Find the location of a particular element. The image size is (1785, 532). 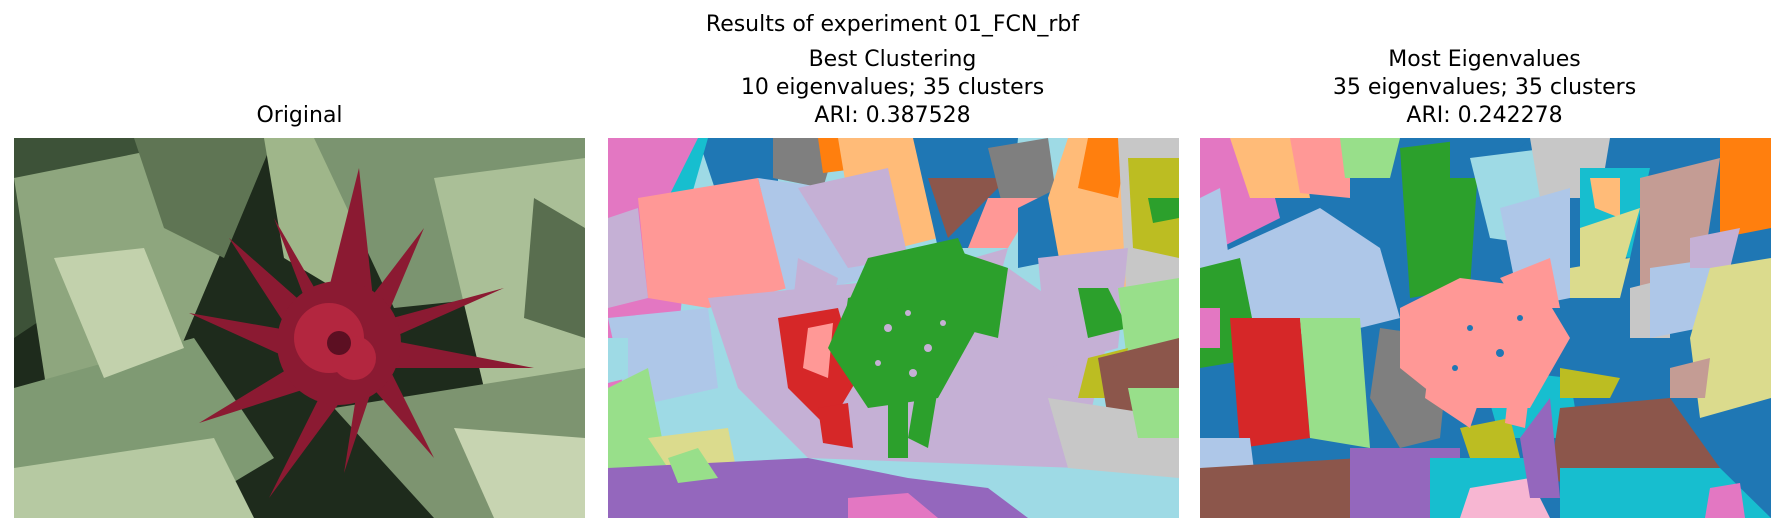

title-line: 35 eigenvalues; 35 clusters is located at coordinates (1484, 87).